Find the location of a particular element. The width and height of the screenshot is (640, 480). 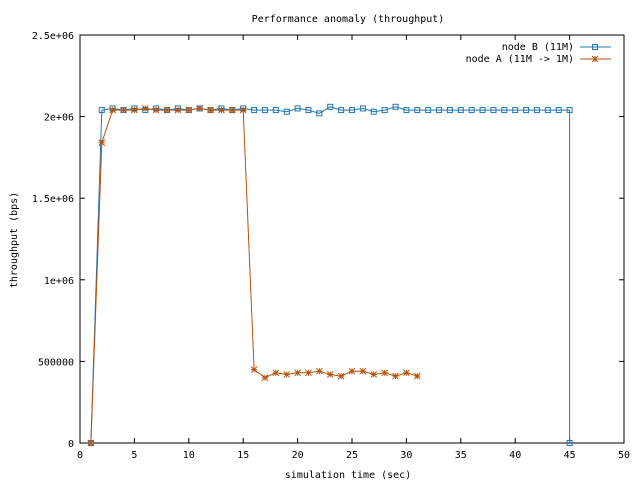

y-tick-label: 500000 is located at coordinates (56, 362).